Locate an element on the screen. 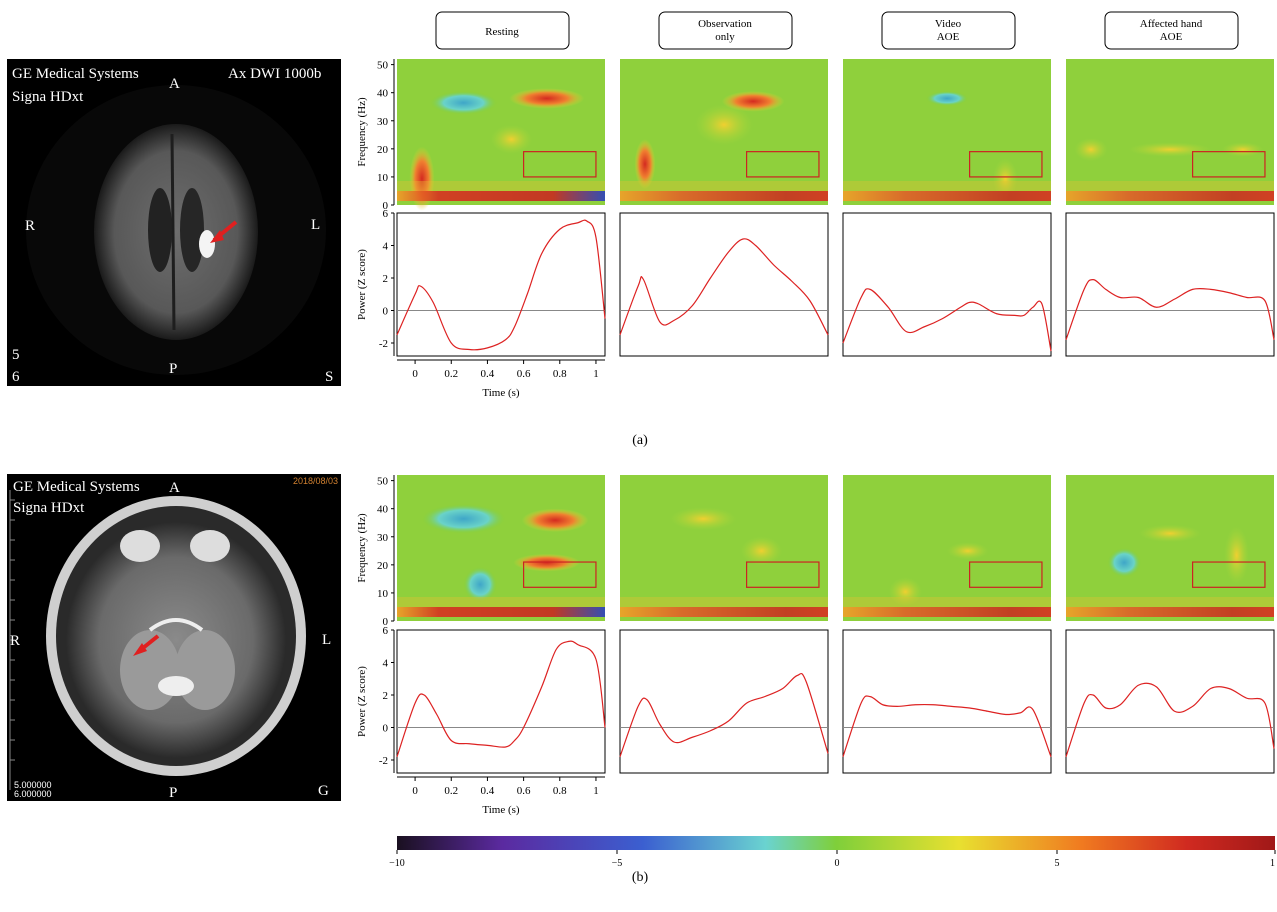 The image size is (1277, 912). colorbar-tick-label: 1 is located at coordinates (1272, 863).